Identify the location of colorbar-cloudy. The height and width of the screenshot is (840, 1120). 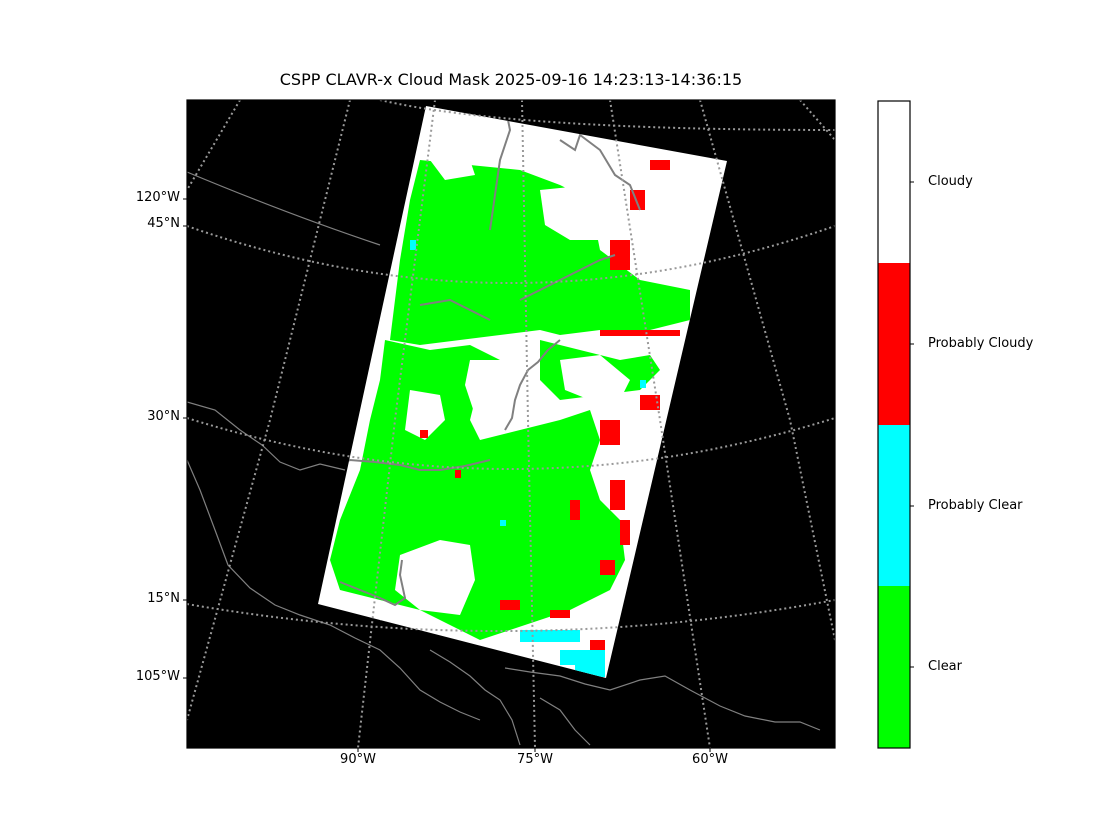
(894, 182).